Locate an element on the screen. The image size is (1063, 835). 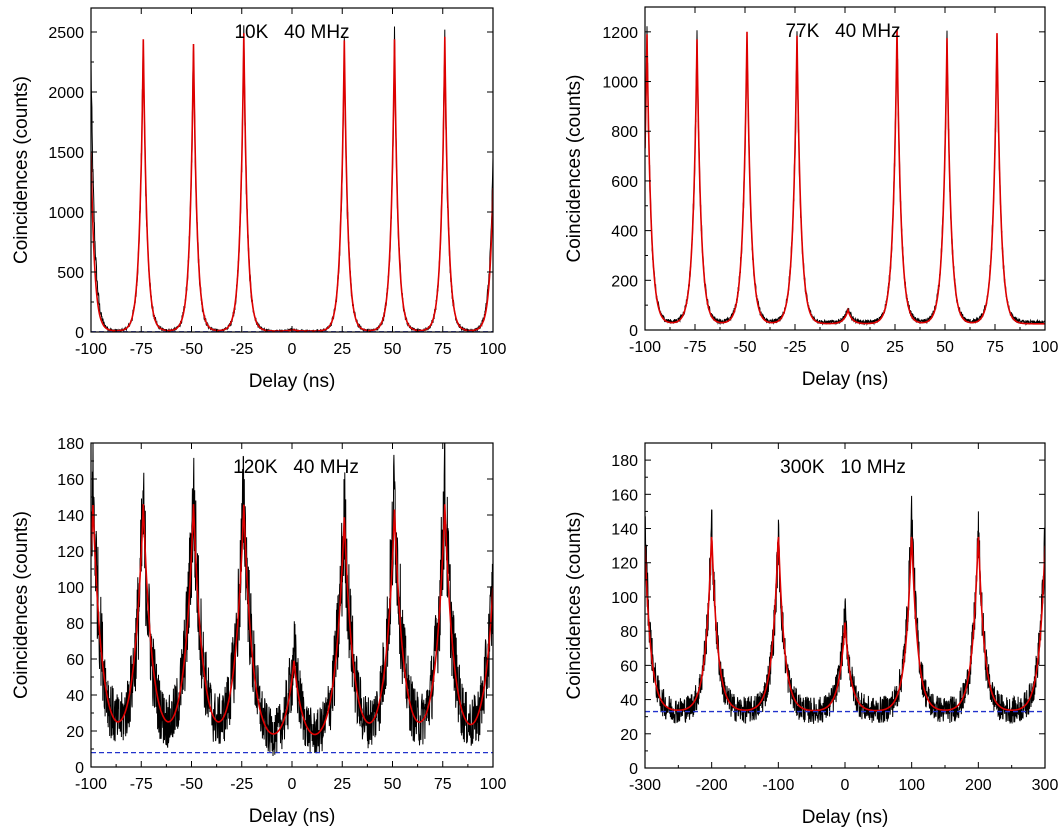
y-tick-label: 800 is located at coordinates (624, 132).